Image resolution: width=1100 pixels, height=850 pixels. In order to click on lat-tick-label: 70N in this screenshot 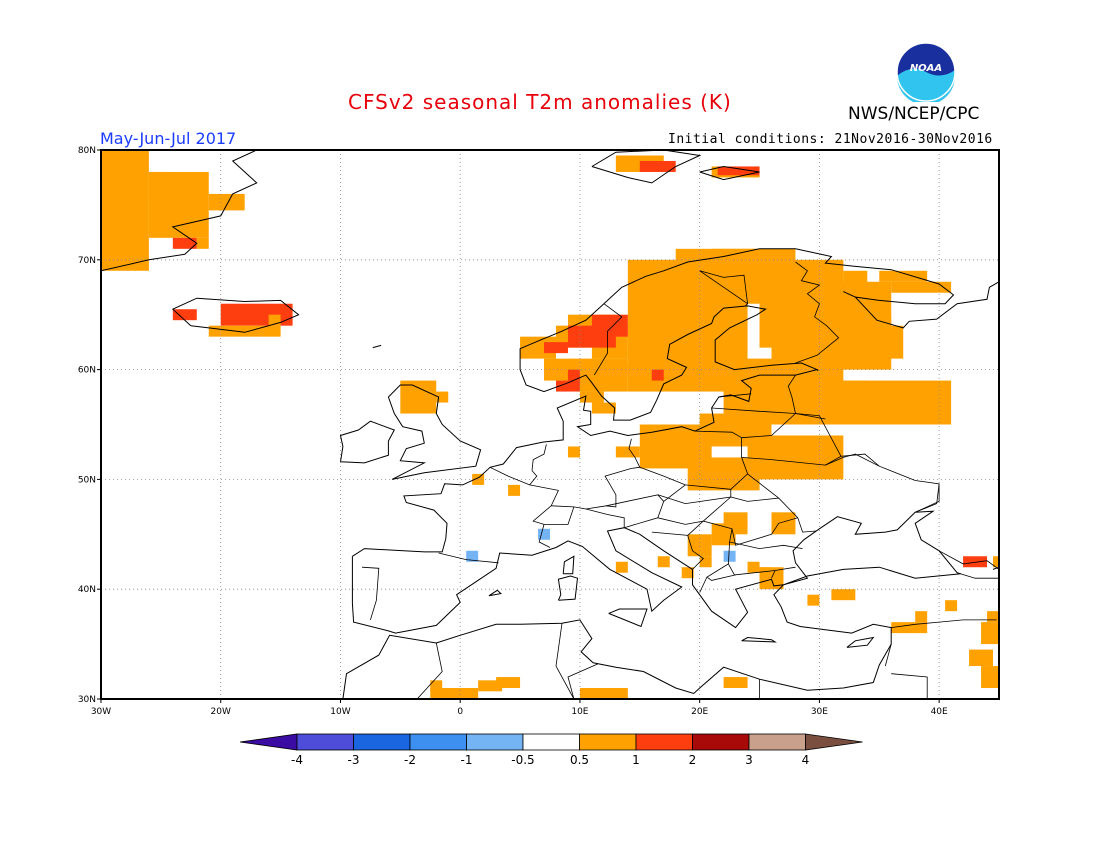, I will do `click(87, 261)`.